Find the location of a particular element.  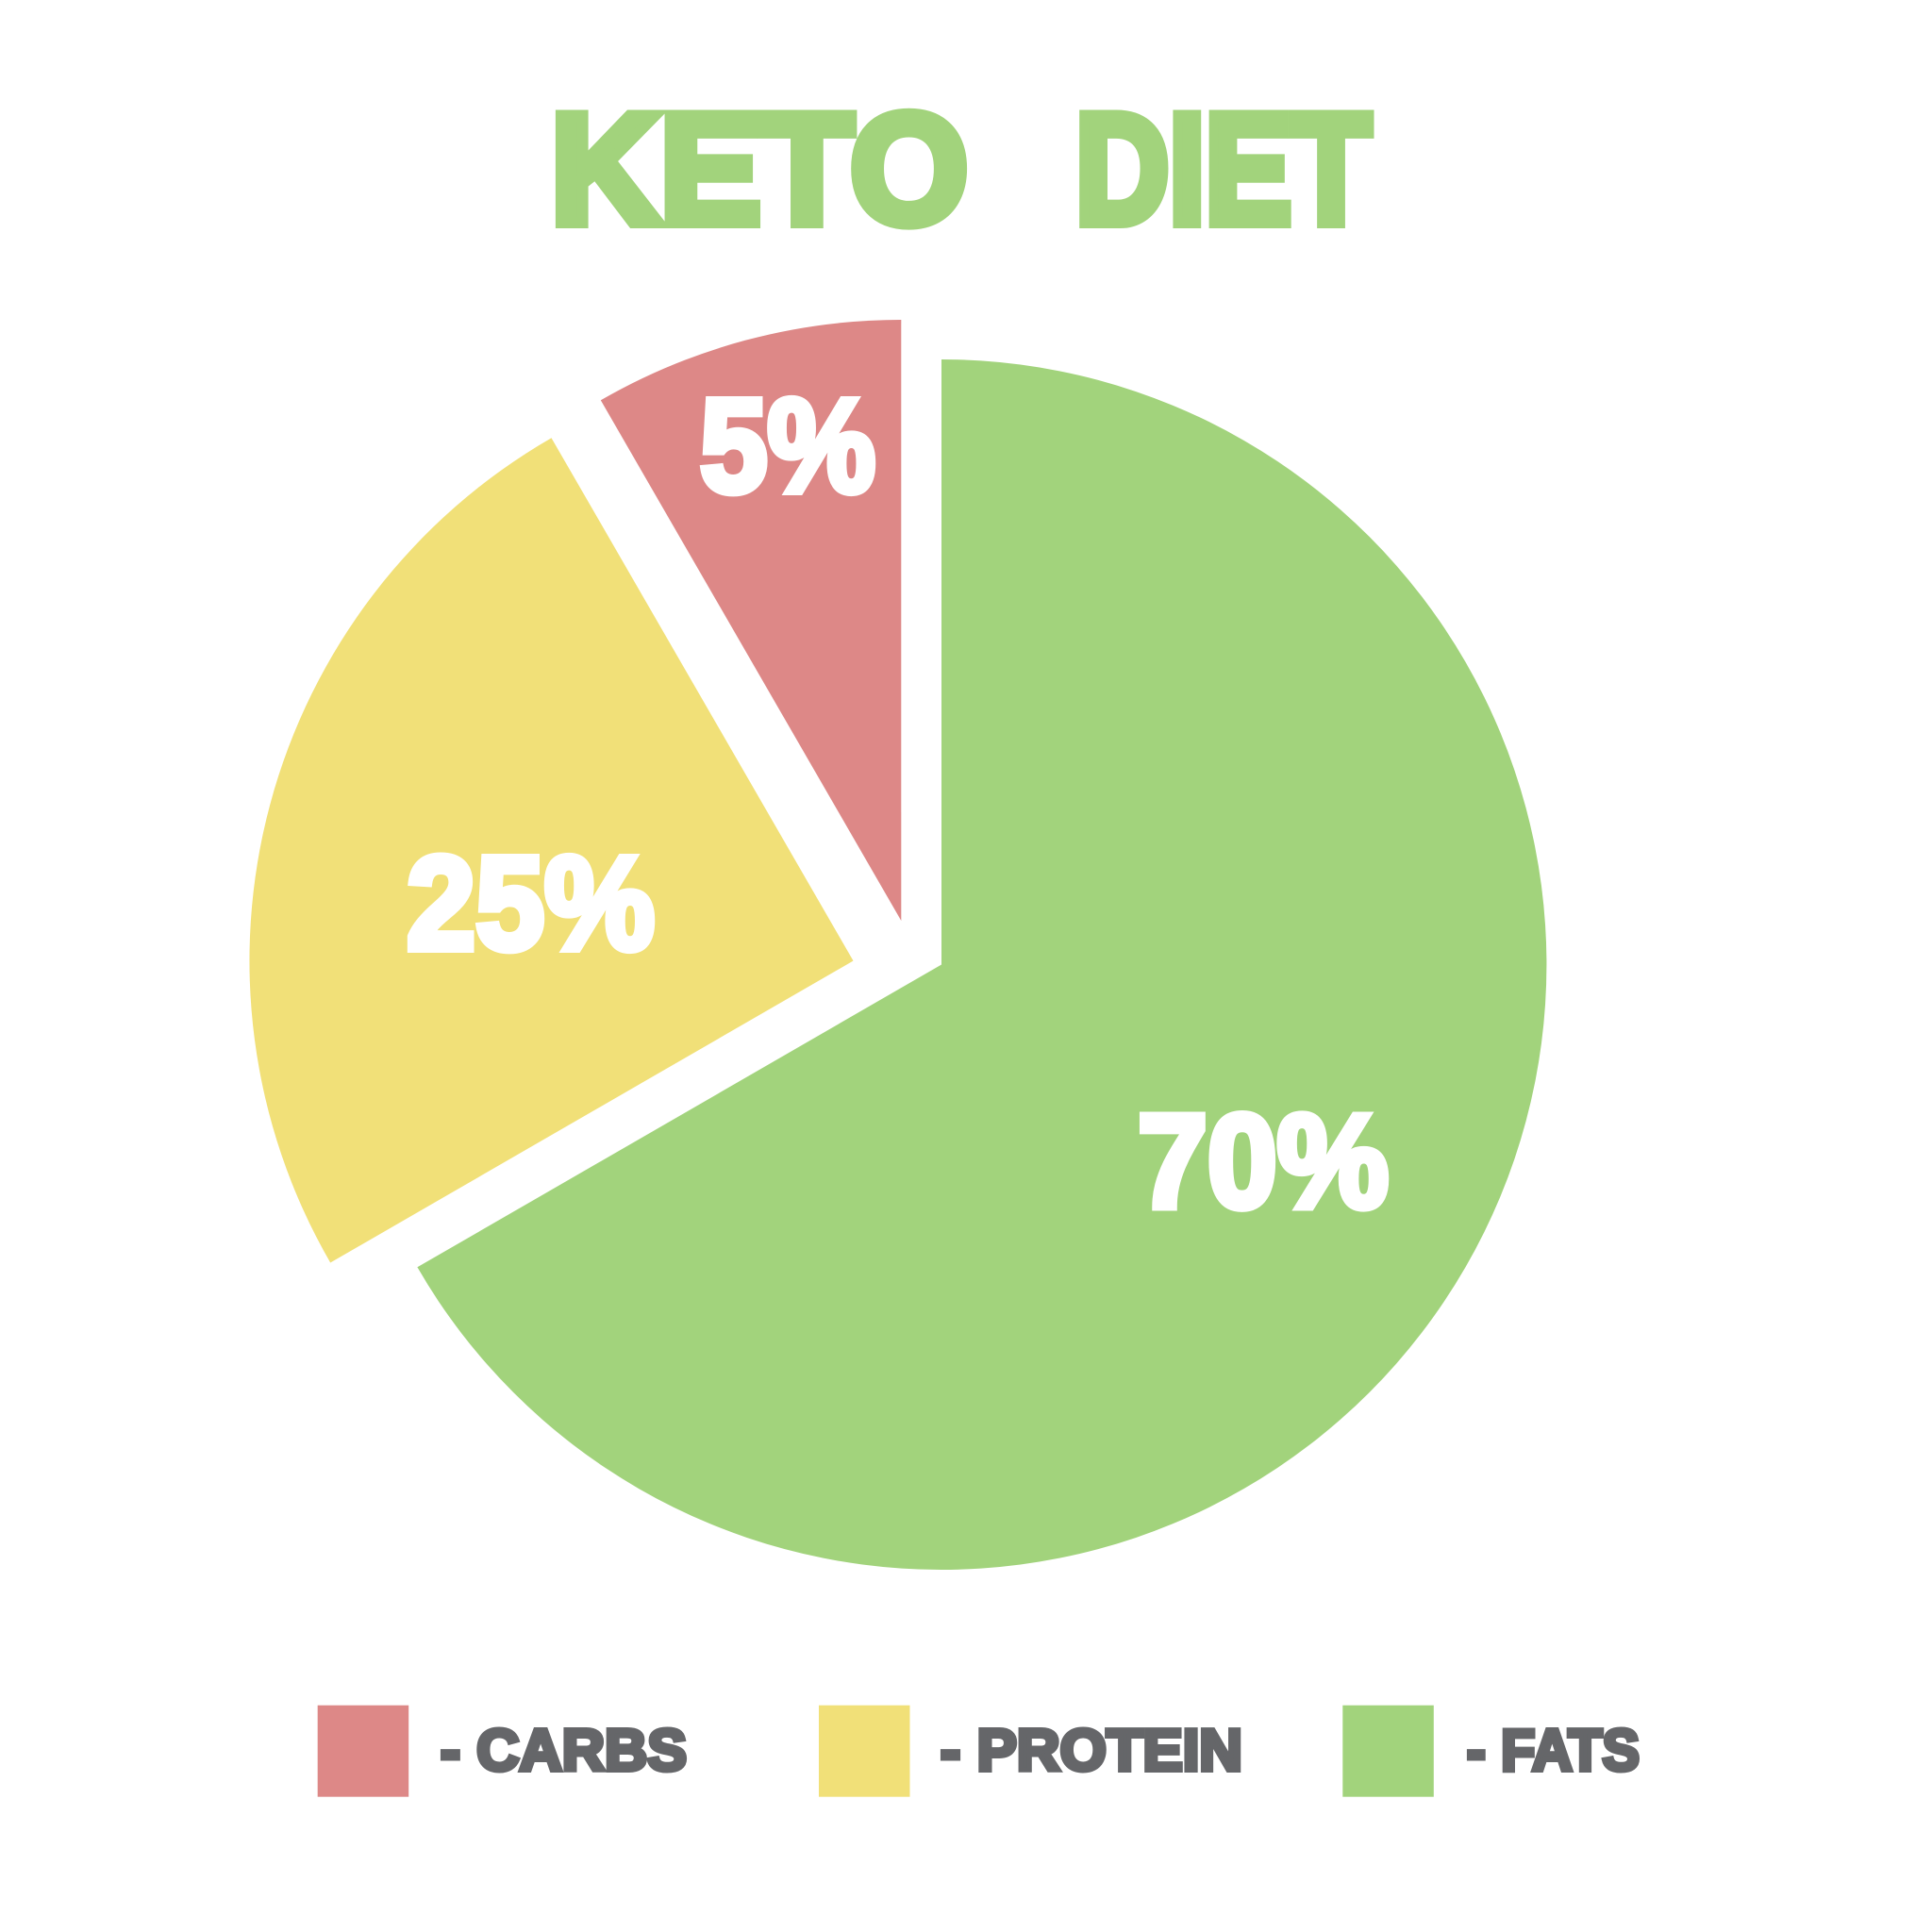

svg-text: 25% is located at coordinates (531, 903).